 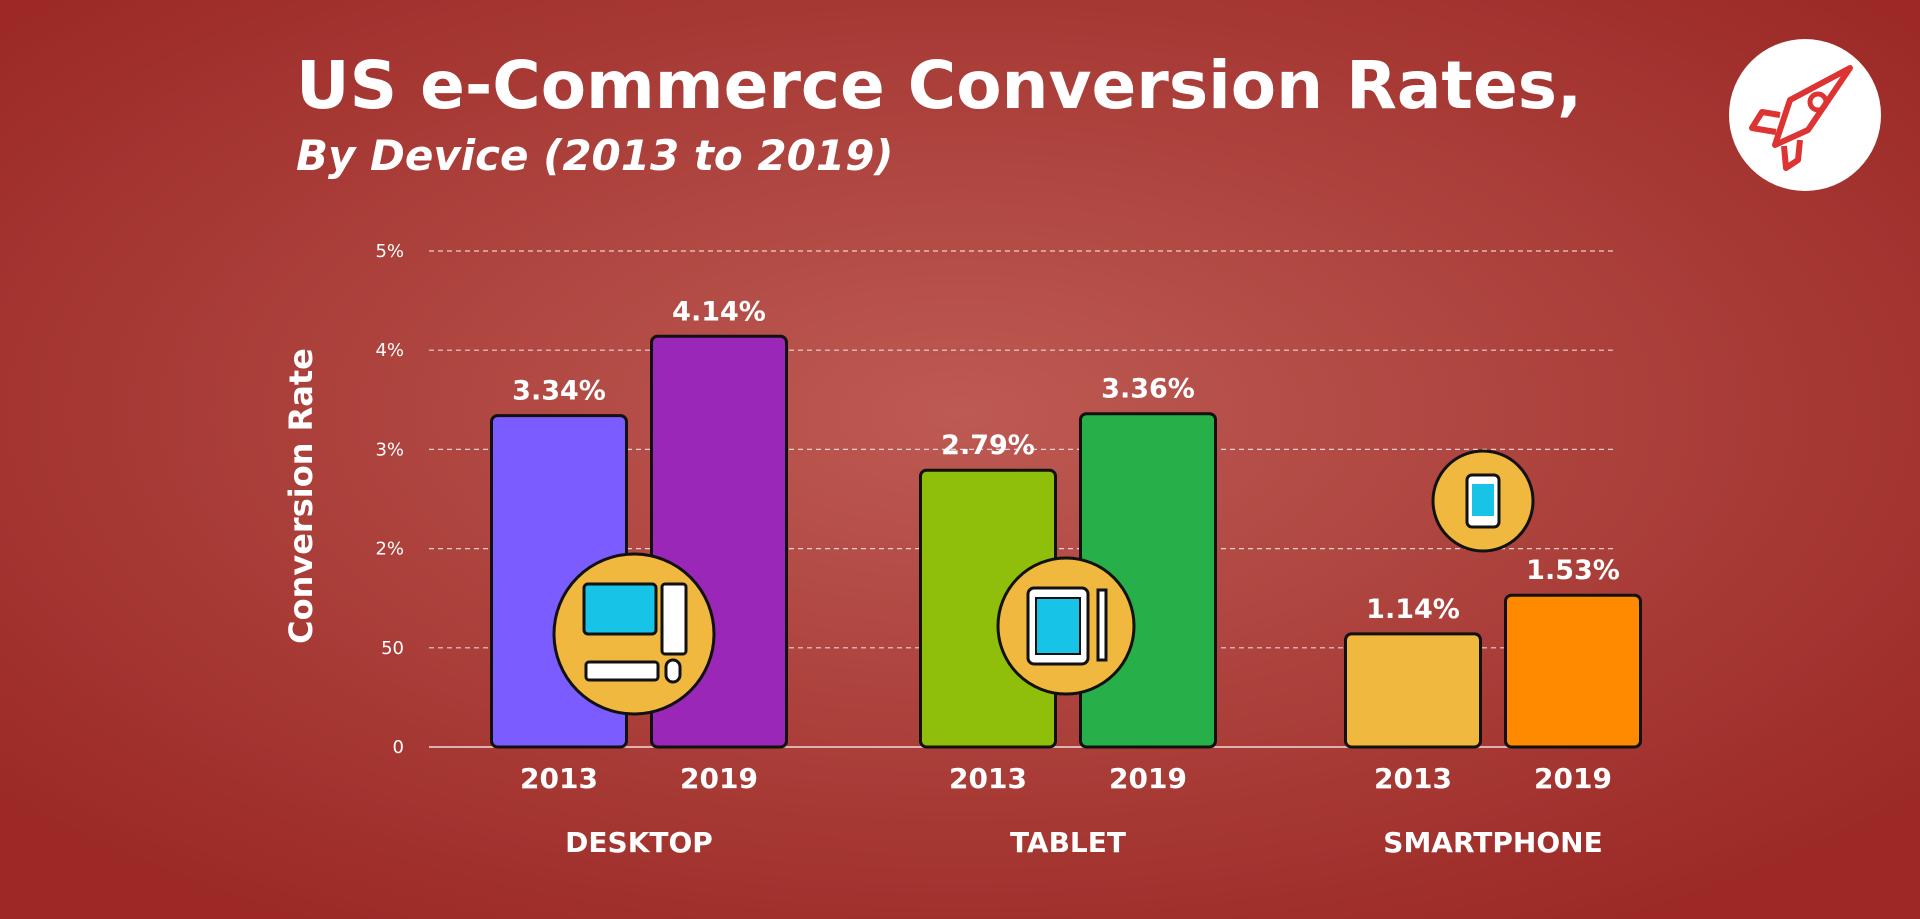 I want to click on category-label: DESKTOP, so click(x=639, y=842).